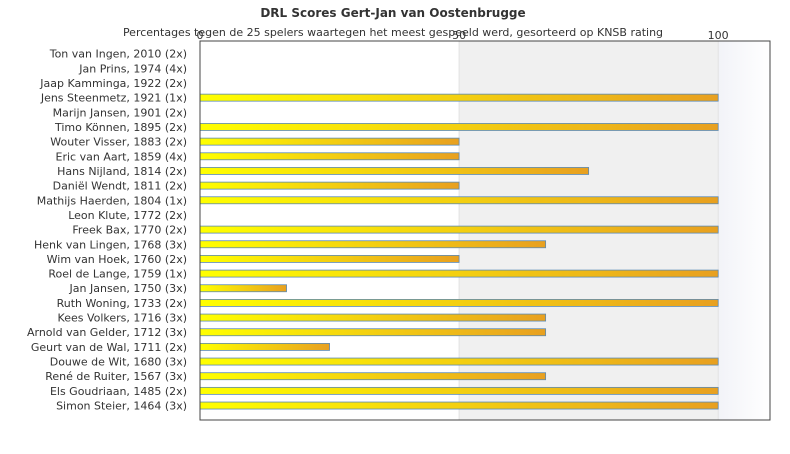  I want to click on category-label: Arnold van Gelder, 1712 (3x), so click(107, 332).